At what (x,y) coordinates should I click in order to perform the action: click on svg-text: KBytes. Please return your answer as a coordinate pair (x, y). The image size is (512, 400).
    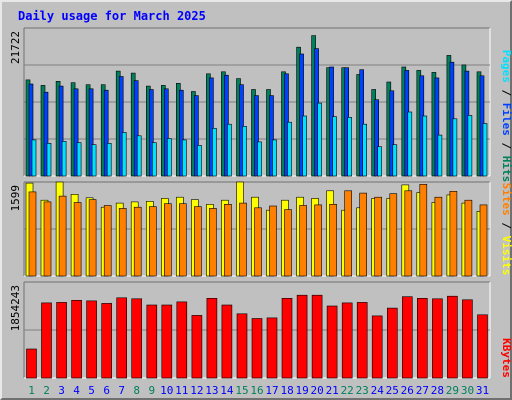
    Looking at the image, I should click on (506, 358).